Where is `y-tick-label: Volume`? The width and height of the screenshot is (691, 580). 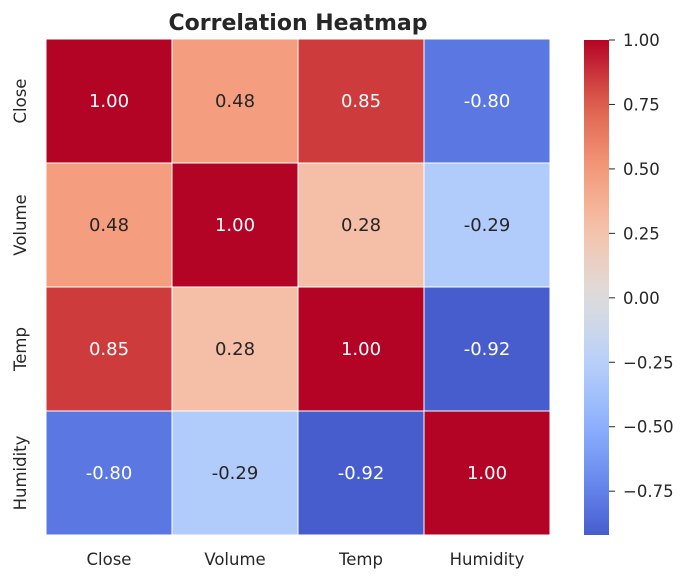 y-tick-label: Volume is located at coordinates (20, 224).